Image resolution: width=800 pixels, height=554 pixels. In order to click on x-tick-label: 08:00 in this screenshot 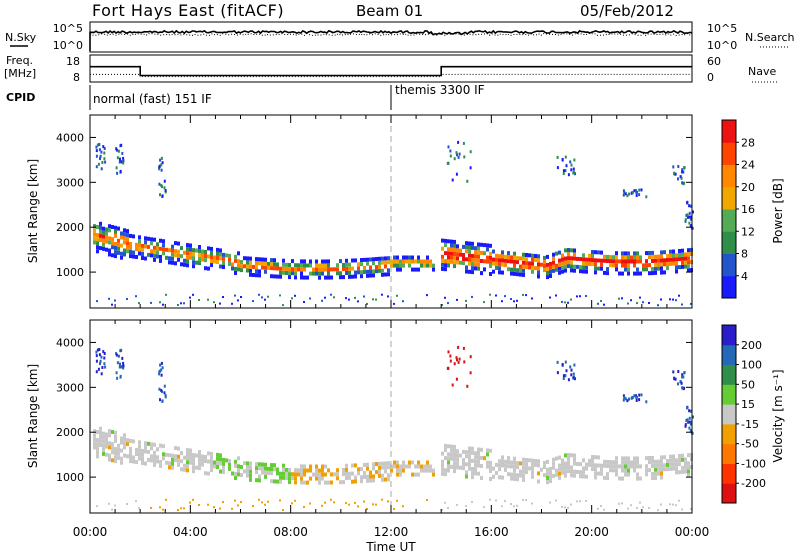, I will do `click(290, 532)`.